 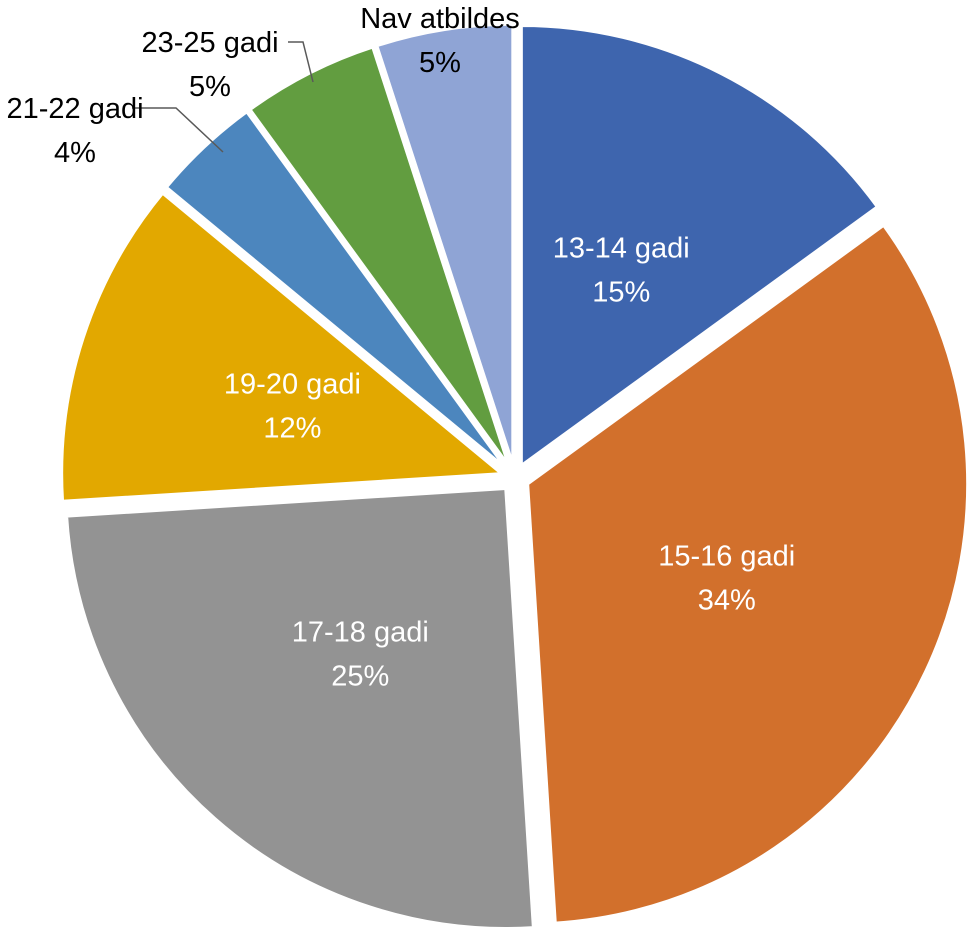 I want to click on pie-slice-23-25-gadi, so click(x=379, y=256).